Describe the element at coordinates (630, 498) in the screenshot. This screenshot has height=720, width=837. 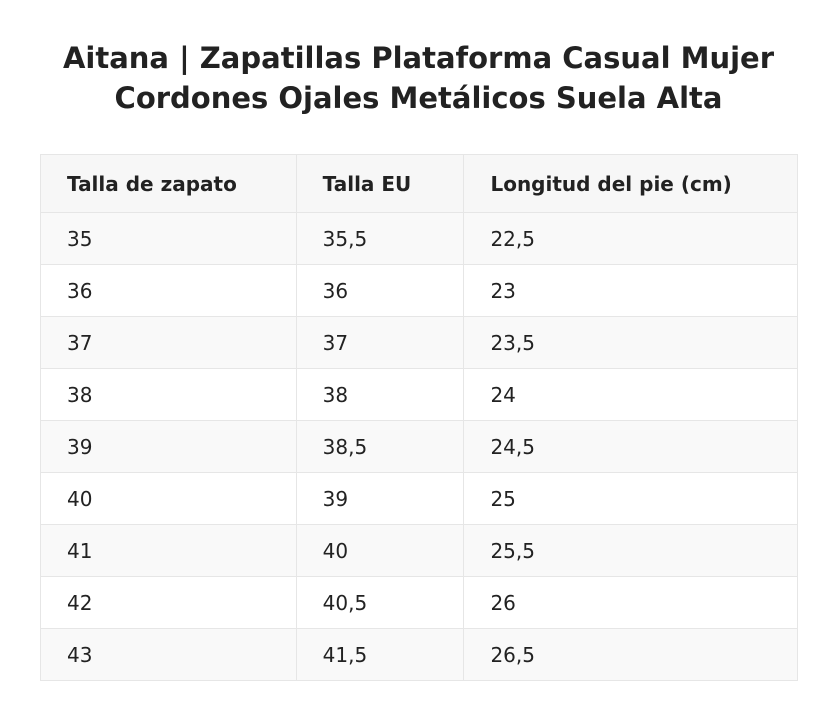
I see `cell-foot-length: 25` at that location.